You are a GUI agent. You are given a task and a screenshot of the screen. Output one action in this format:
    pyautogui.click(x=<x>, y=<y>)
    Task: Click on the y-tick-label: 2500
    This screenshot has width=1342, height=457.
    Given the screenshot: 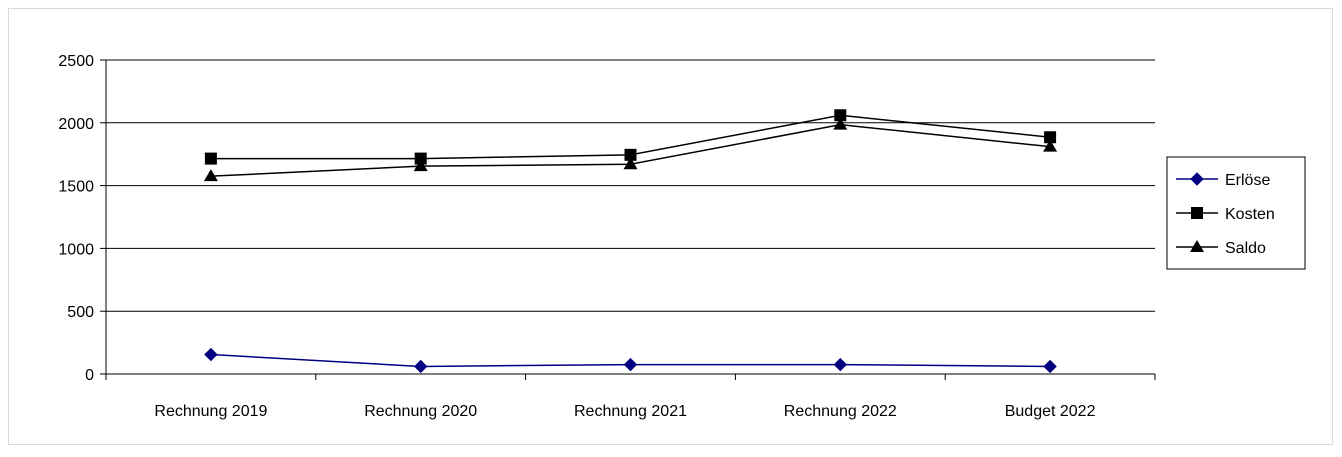 What is the action you would take?
    pyautogui.click(x=76, y=61)
    